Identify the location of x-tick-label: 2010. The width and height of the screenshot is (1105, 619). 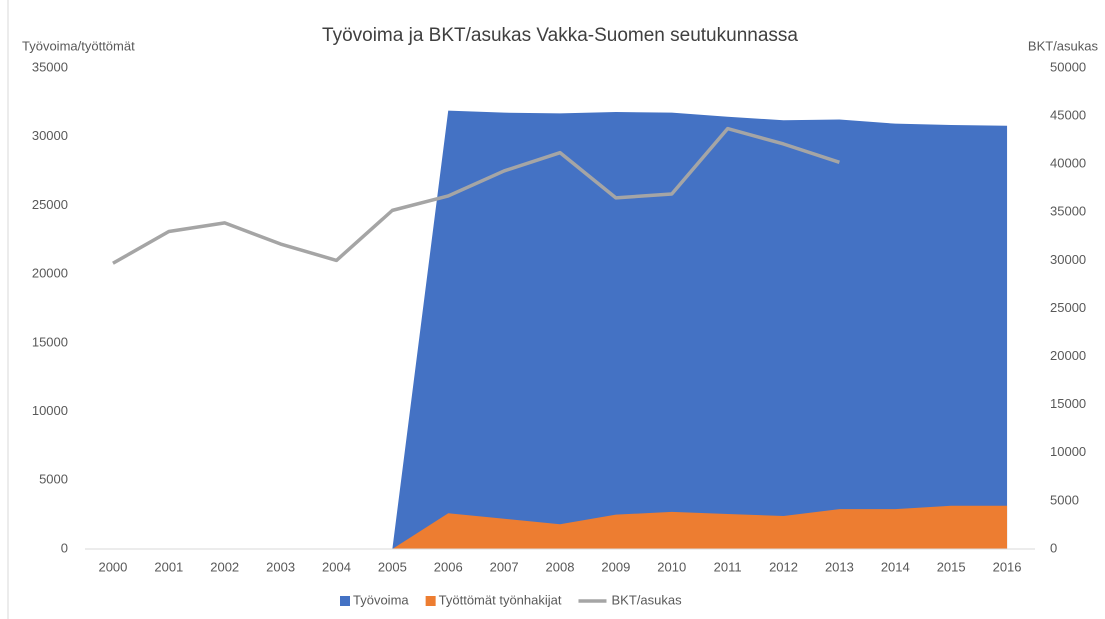
(671, 566).